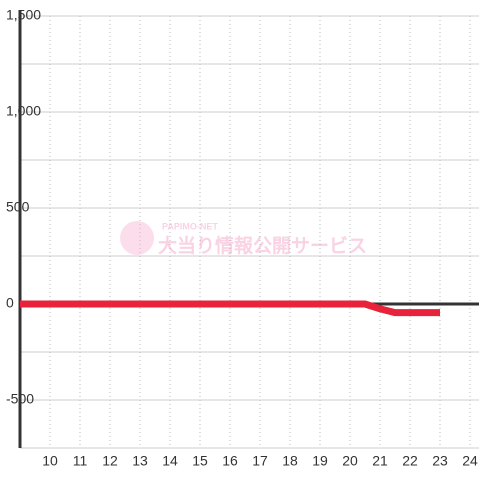 The height and width of the screenshot is (480, 480). I want to click on watermark-logo, so click(137, 238).